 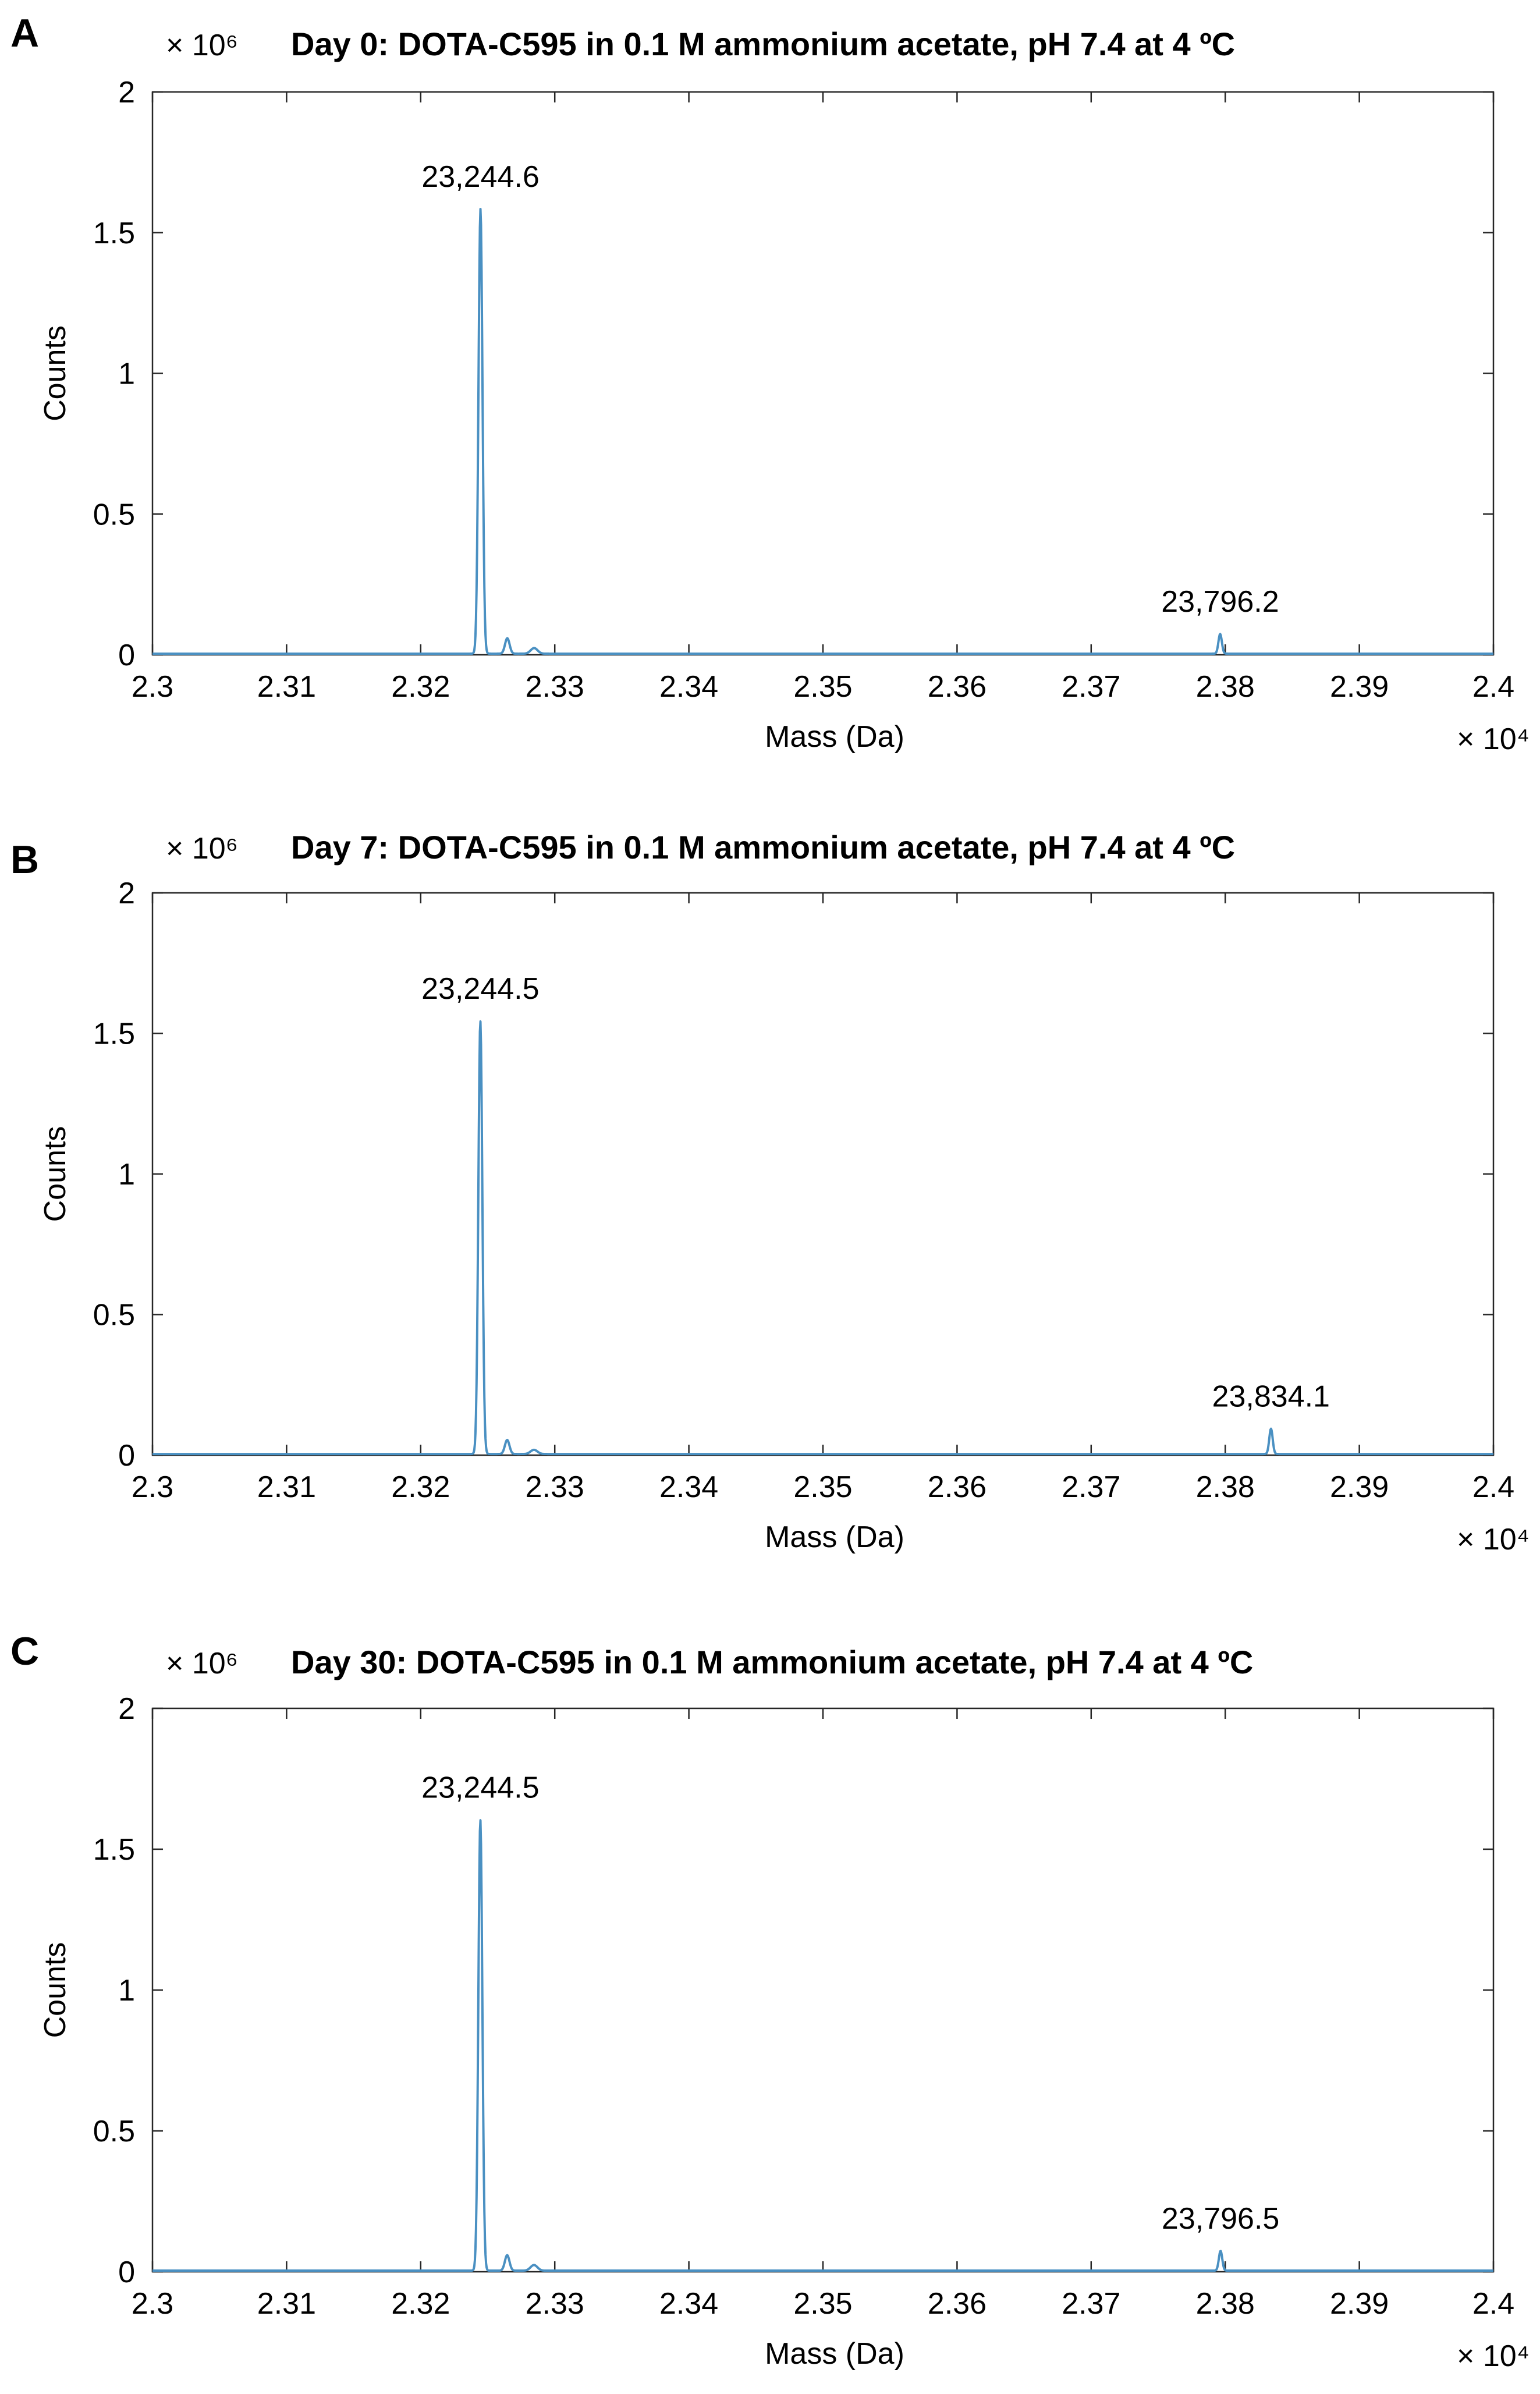 I want to click on peak-label: 23,796.2, so click(x=1220, y=602).